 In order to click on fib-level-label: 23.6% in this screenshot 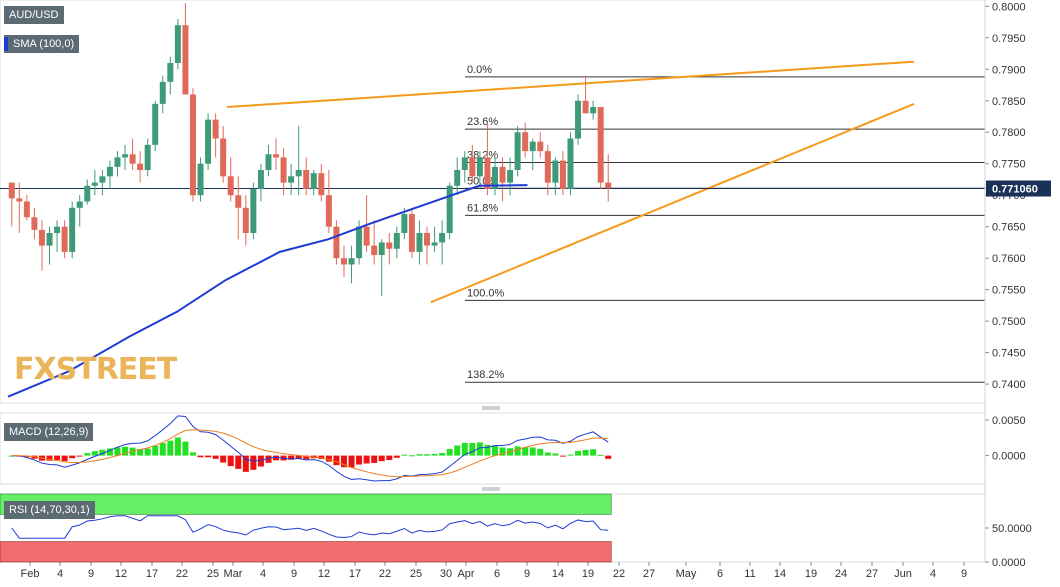, I will do `click(482, 122)`.